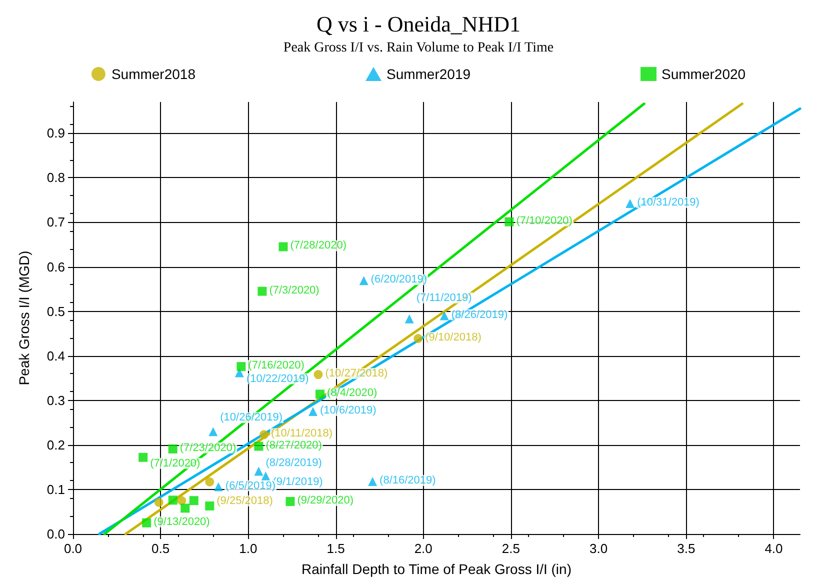 This screenshot has width=837, height=584. Describe the element at coordinates (437, 569) in the screenshot. I see `x-axis-title: Rainfall Depth to Time of Peak Gross I/I (in)` at that location.